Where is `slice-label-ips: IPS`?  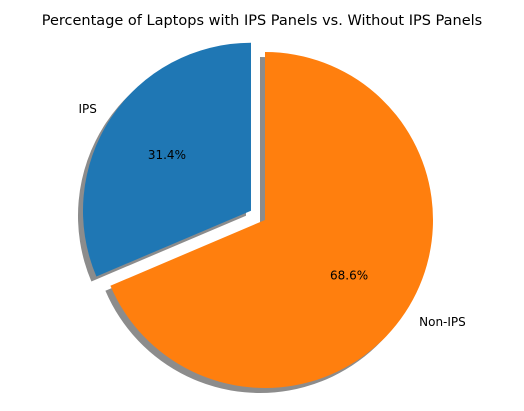 slice-label-ips: IPS is located at coordinates (87, 109).